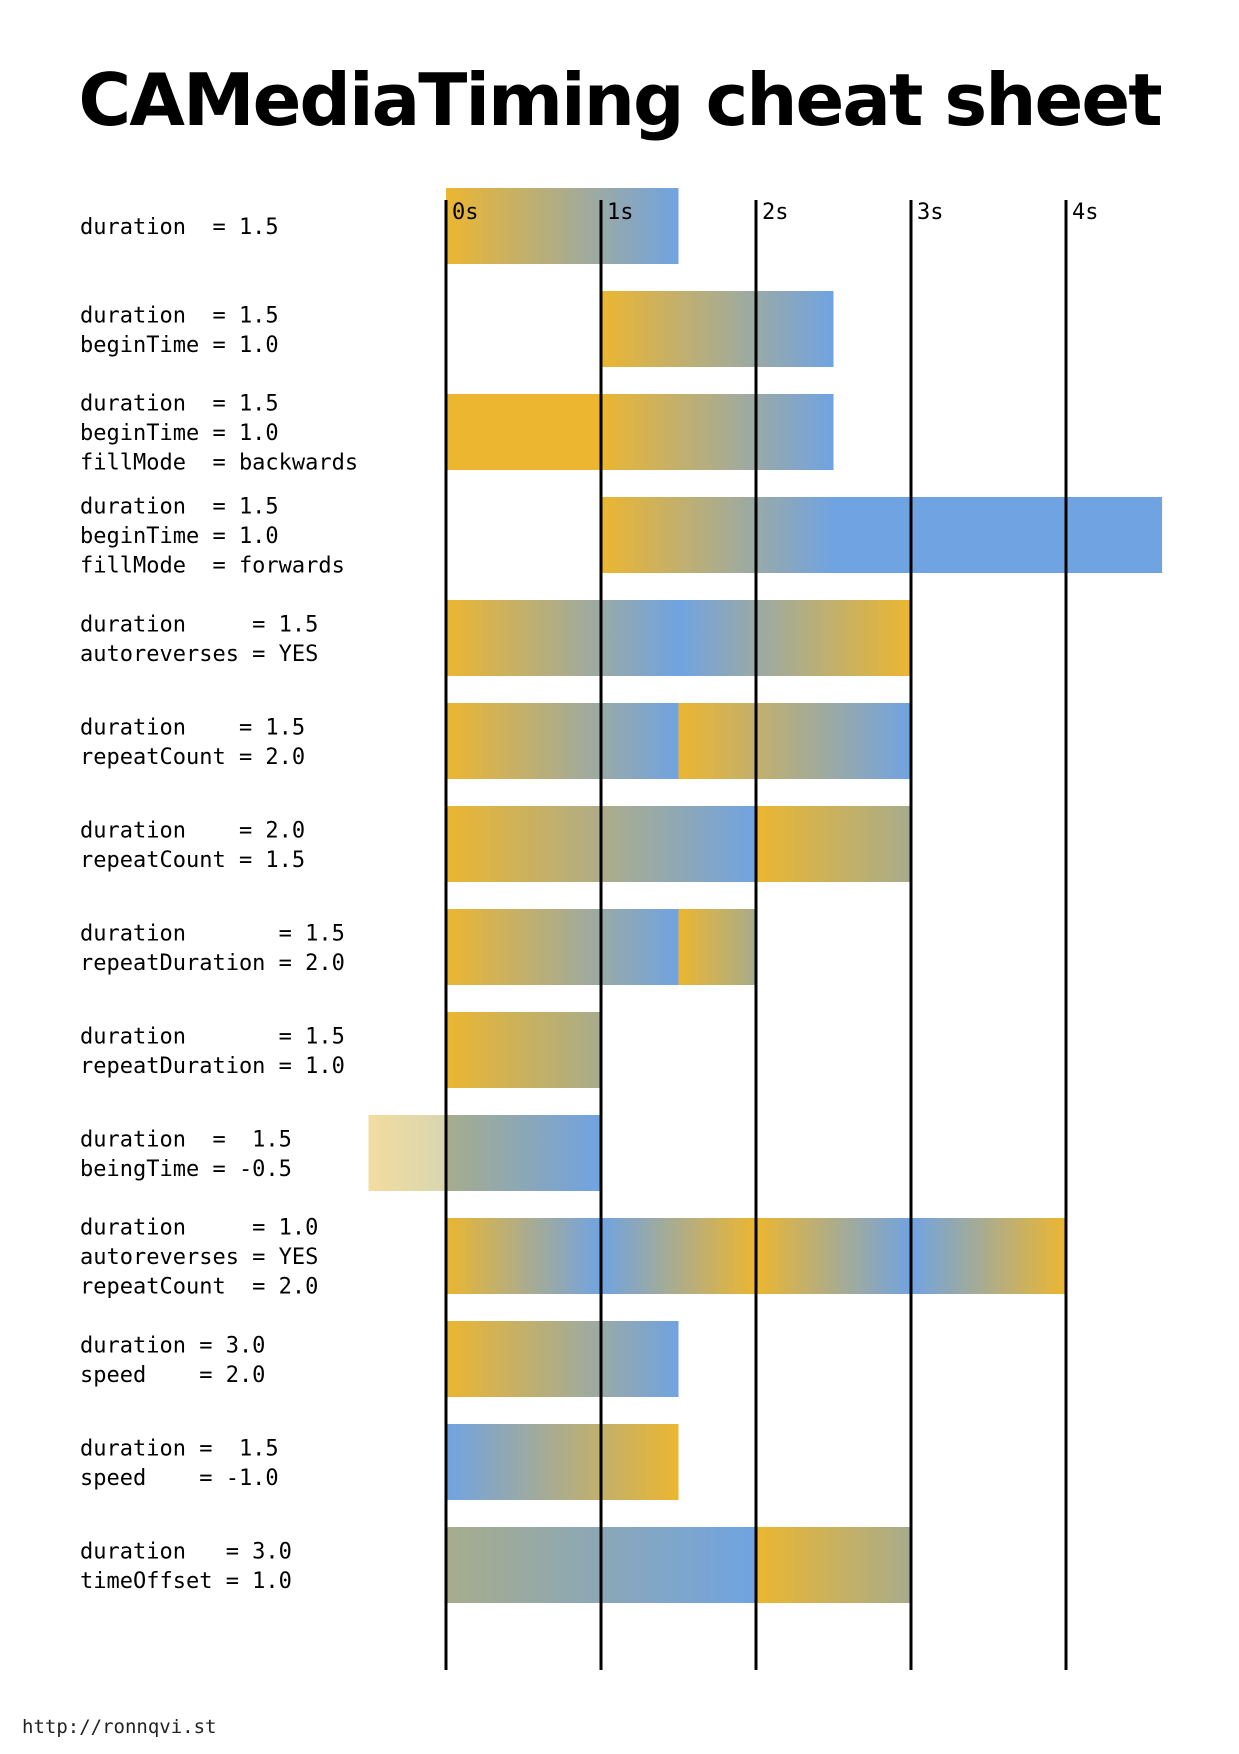  What do you see at coordinates (930, 212) in the screenshot?
I see `tick-label-3s: 3s` at bounding box center [930, 212].